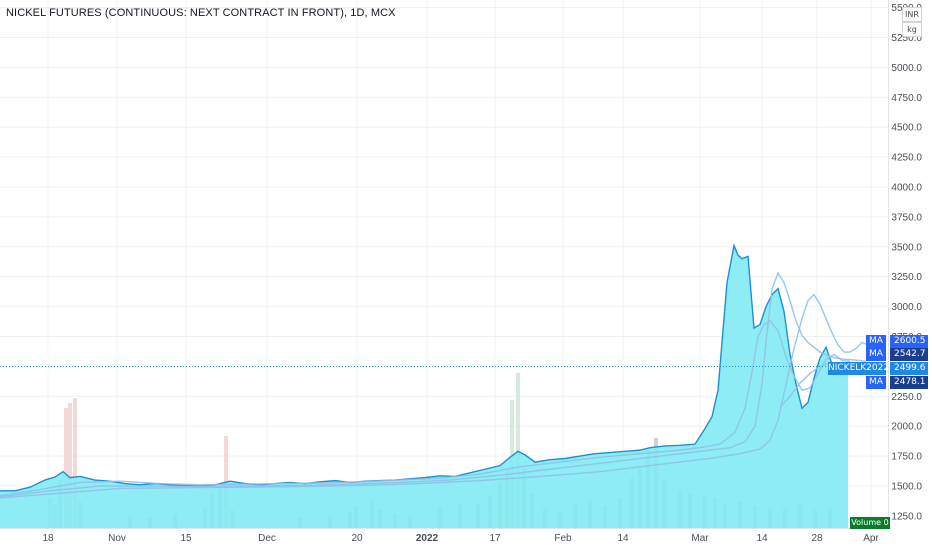 Image resolution: width=932 pixels, height=550 pixels. Describe the element at coordinates (906, 247) in the screenshot. I see `price-tick-label: 3500.0` at that location.